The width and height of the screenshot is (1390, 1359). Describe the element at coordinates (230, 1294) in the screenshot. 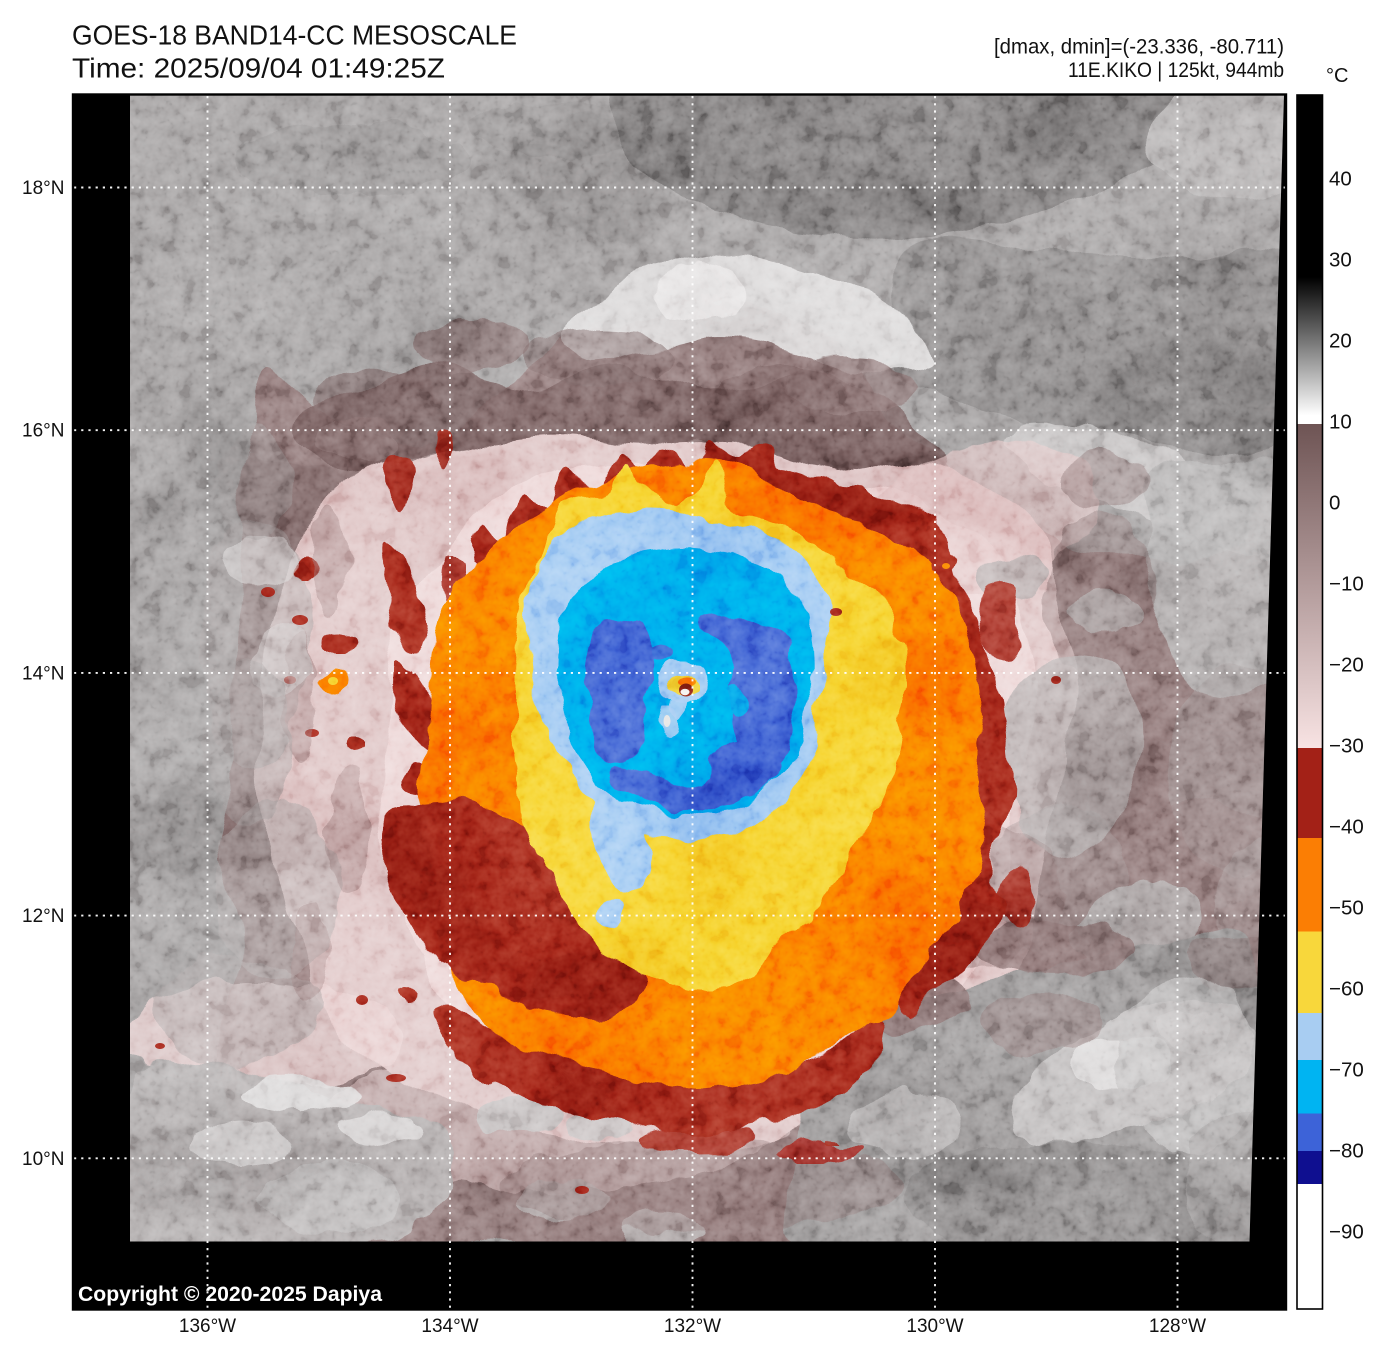

I see `svg-text: Copyright © 2020-2025 Dapiya` at that location.